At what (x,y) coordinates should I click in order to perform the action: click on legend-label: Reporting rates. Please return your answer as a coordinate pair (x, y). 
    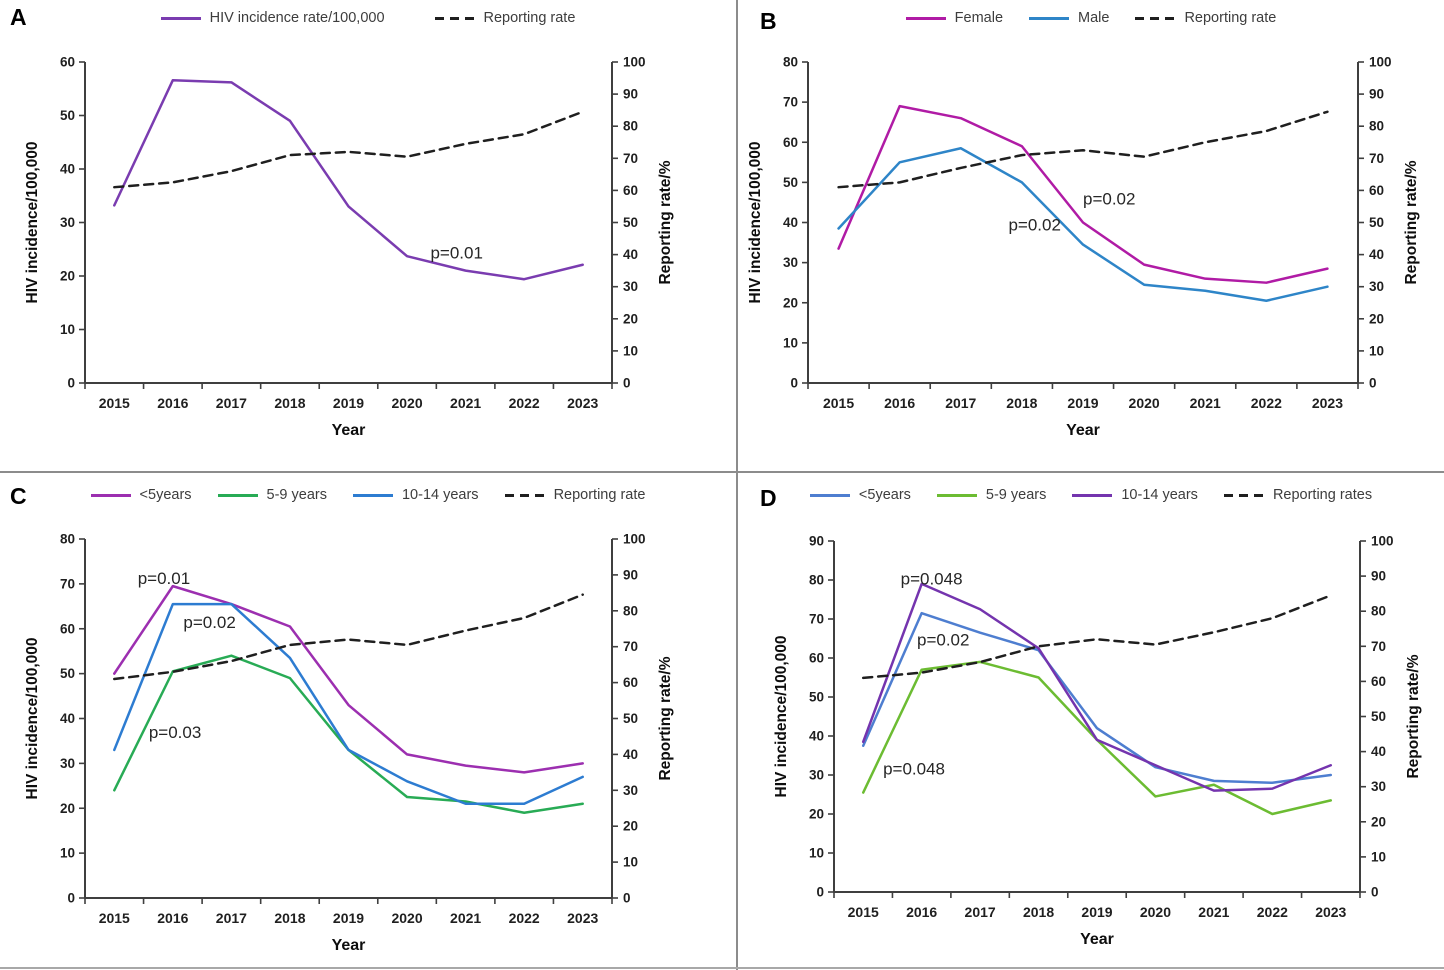
    Looking at the image, I should click on (1322, 495).